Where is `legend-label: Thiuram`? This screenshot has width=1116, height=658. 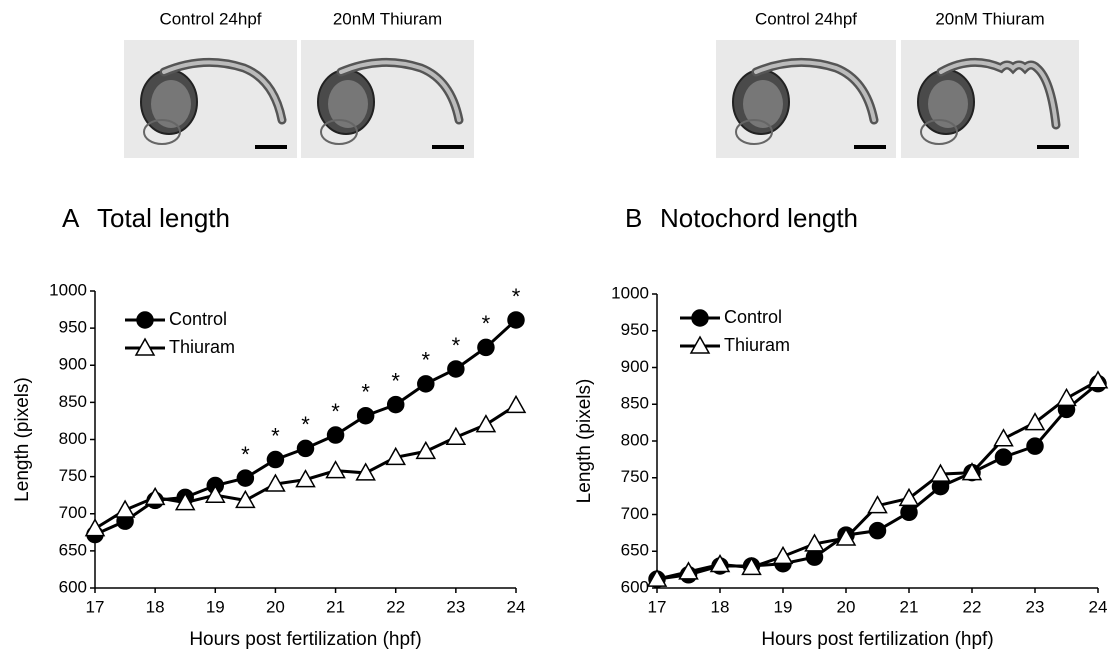
legend-label: Thiuram is located at coordinates (757, 345).